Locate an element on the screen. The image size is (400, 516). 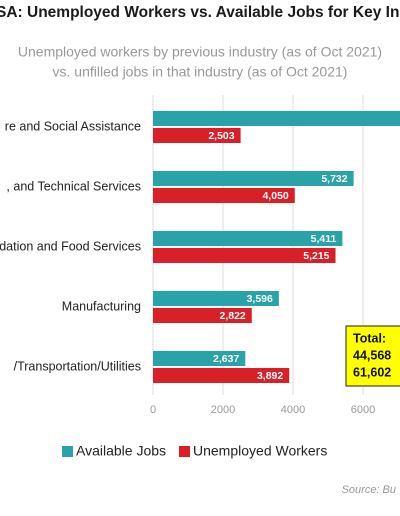
x-tick-label: 6000 is located at coordinates (363, 410).